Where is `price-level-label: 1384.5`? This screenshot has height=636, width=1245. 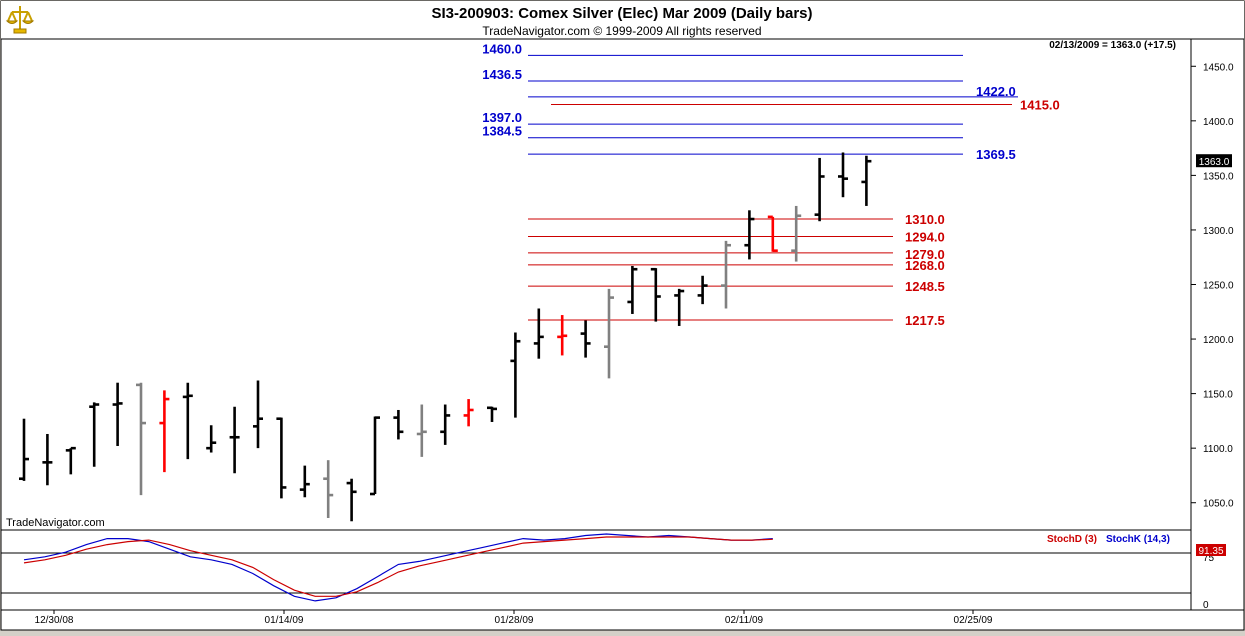 price-level-label: 1384.5 is located at coordinates (502, 131).